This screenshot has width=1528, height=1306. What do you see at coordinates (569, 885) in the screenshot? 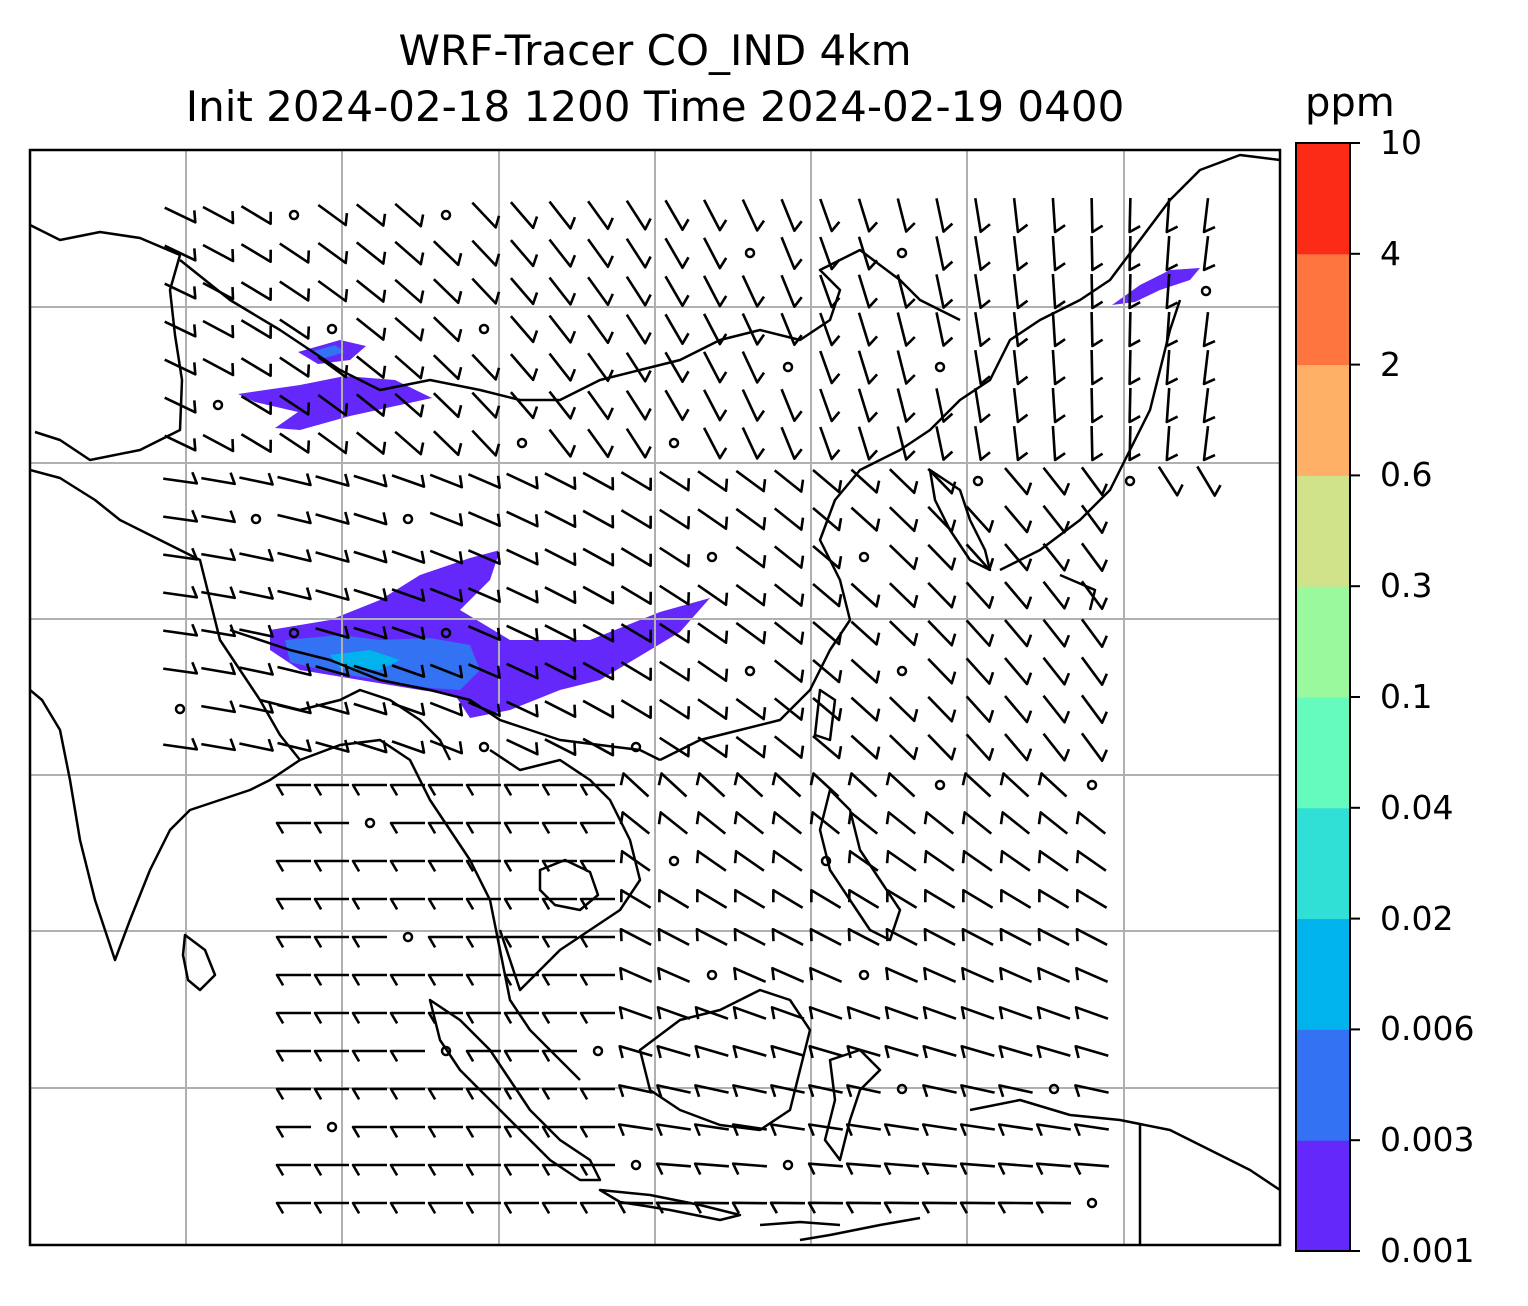
I see `coast-gulf-thailand` at bounding box center [569, 885].